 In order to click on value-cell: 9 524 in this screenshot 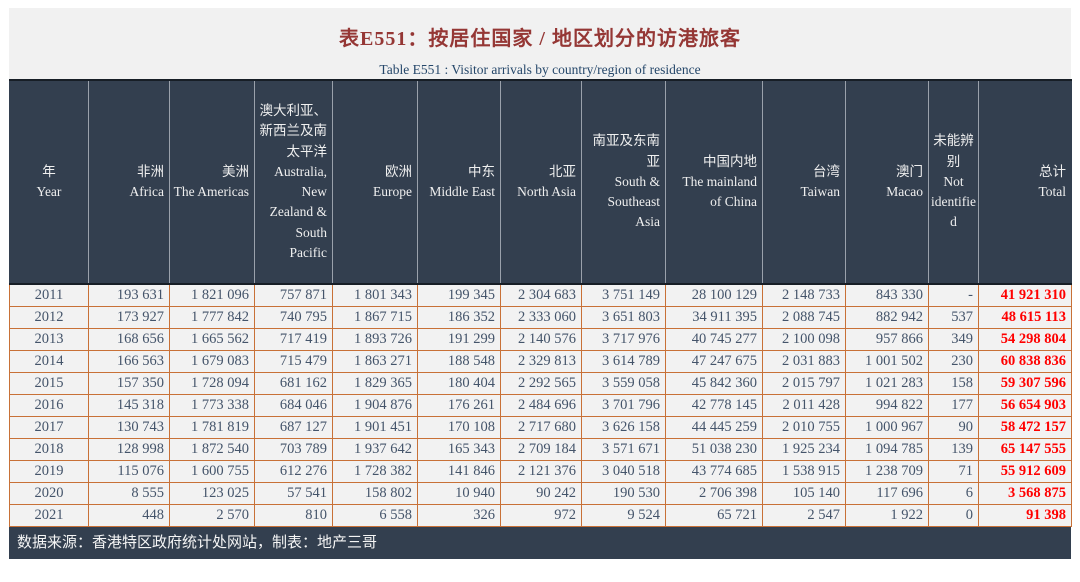, I will do `click(623, 515)`.